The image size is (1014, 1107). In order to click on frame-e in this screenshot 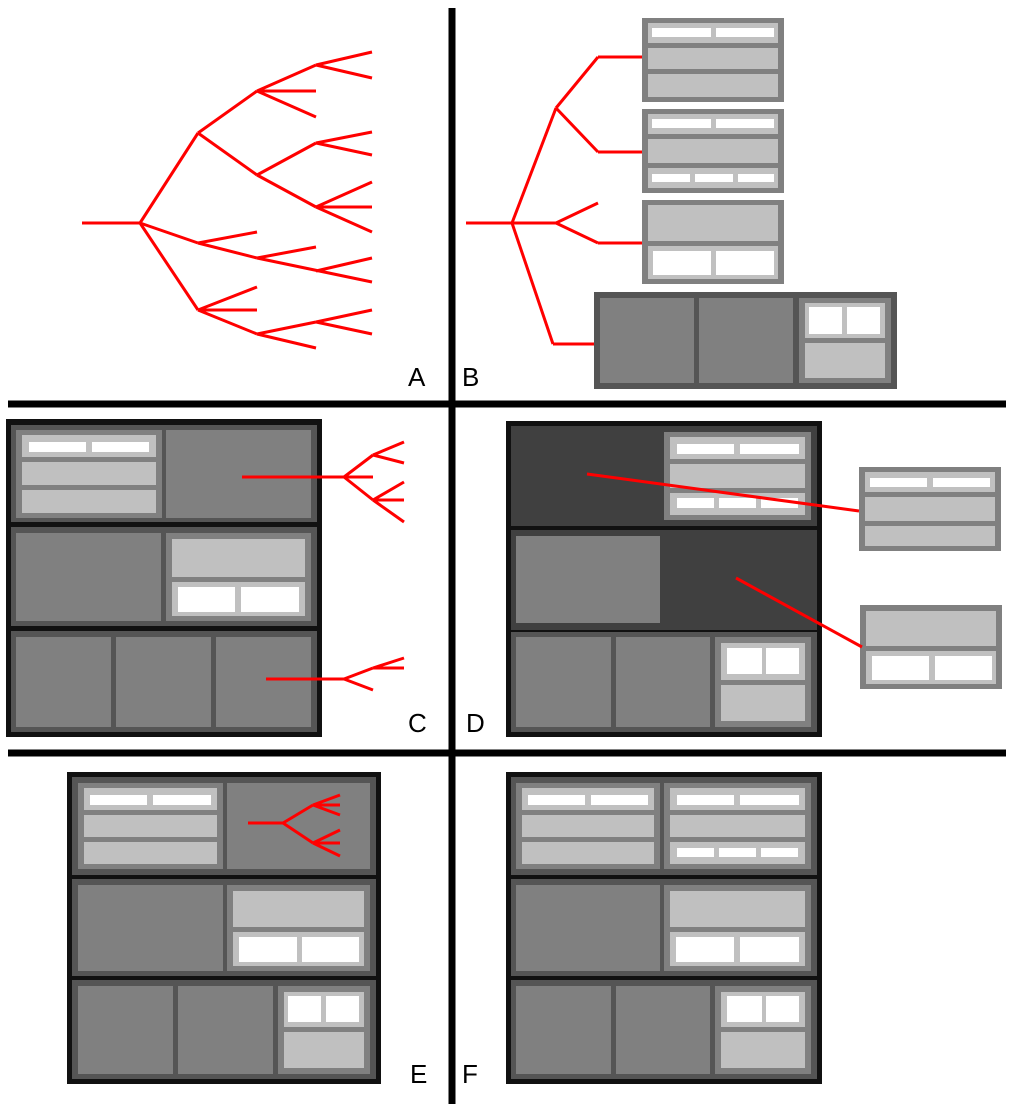, I will do `click(224, 928)`.